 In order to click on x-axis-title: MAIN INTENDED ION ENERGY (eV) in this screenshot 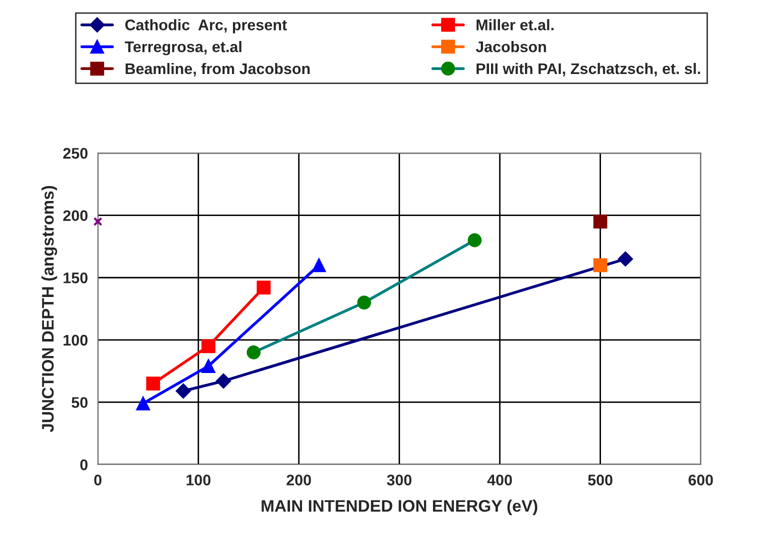, I will do `click(400, 508)`.